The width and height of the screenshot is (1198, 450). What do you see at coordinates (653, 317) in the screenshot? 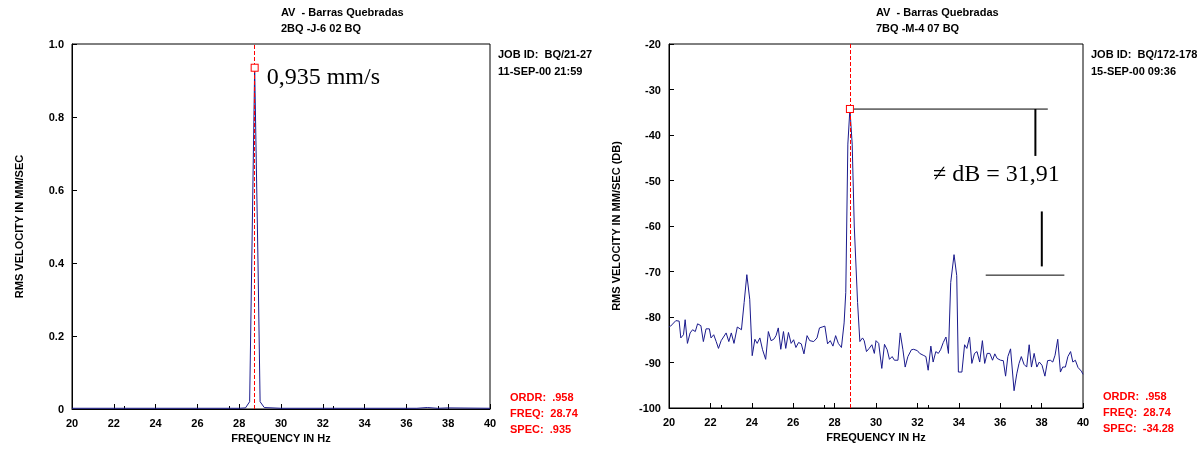
I see `y-tick-label: -80` at bounding box center [653, 317].